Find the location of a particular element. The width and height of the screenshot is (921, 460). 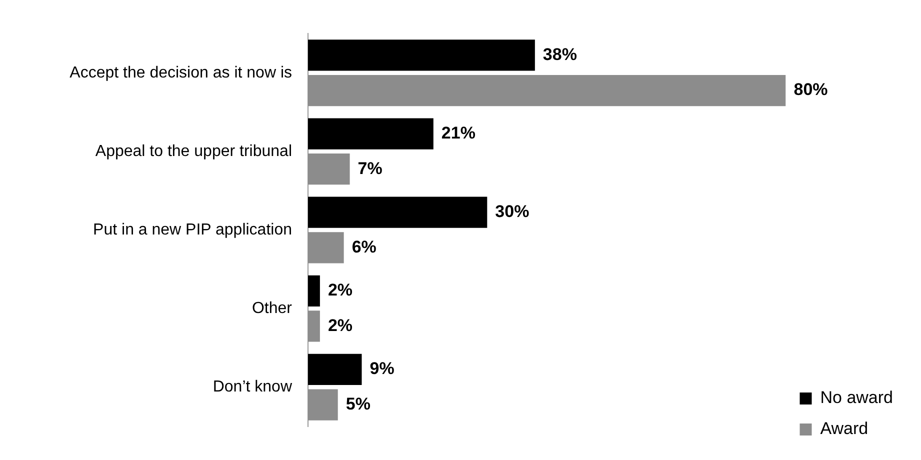

data-label: 30% is located at coordinates (512, 212).